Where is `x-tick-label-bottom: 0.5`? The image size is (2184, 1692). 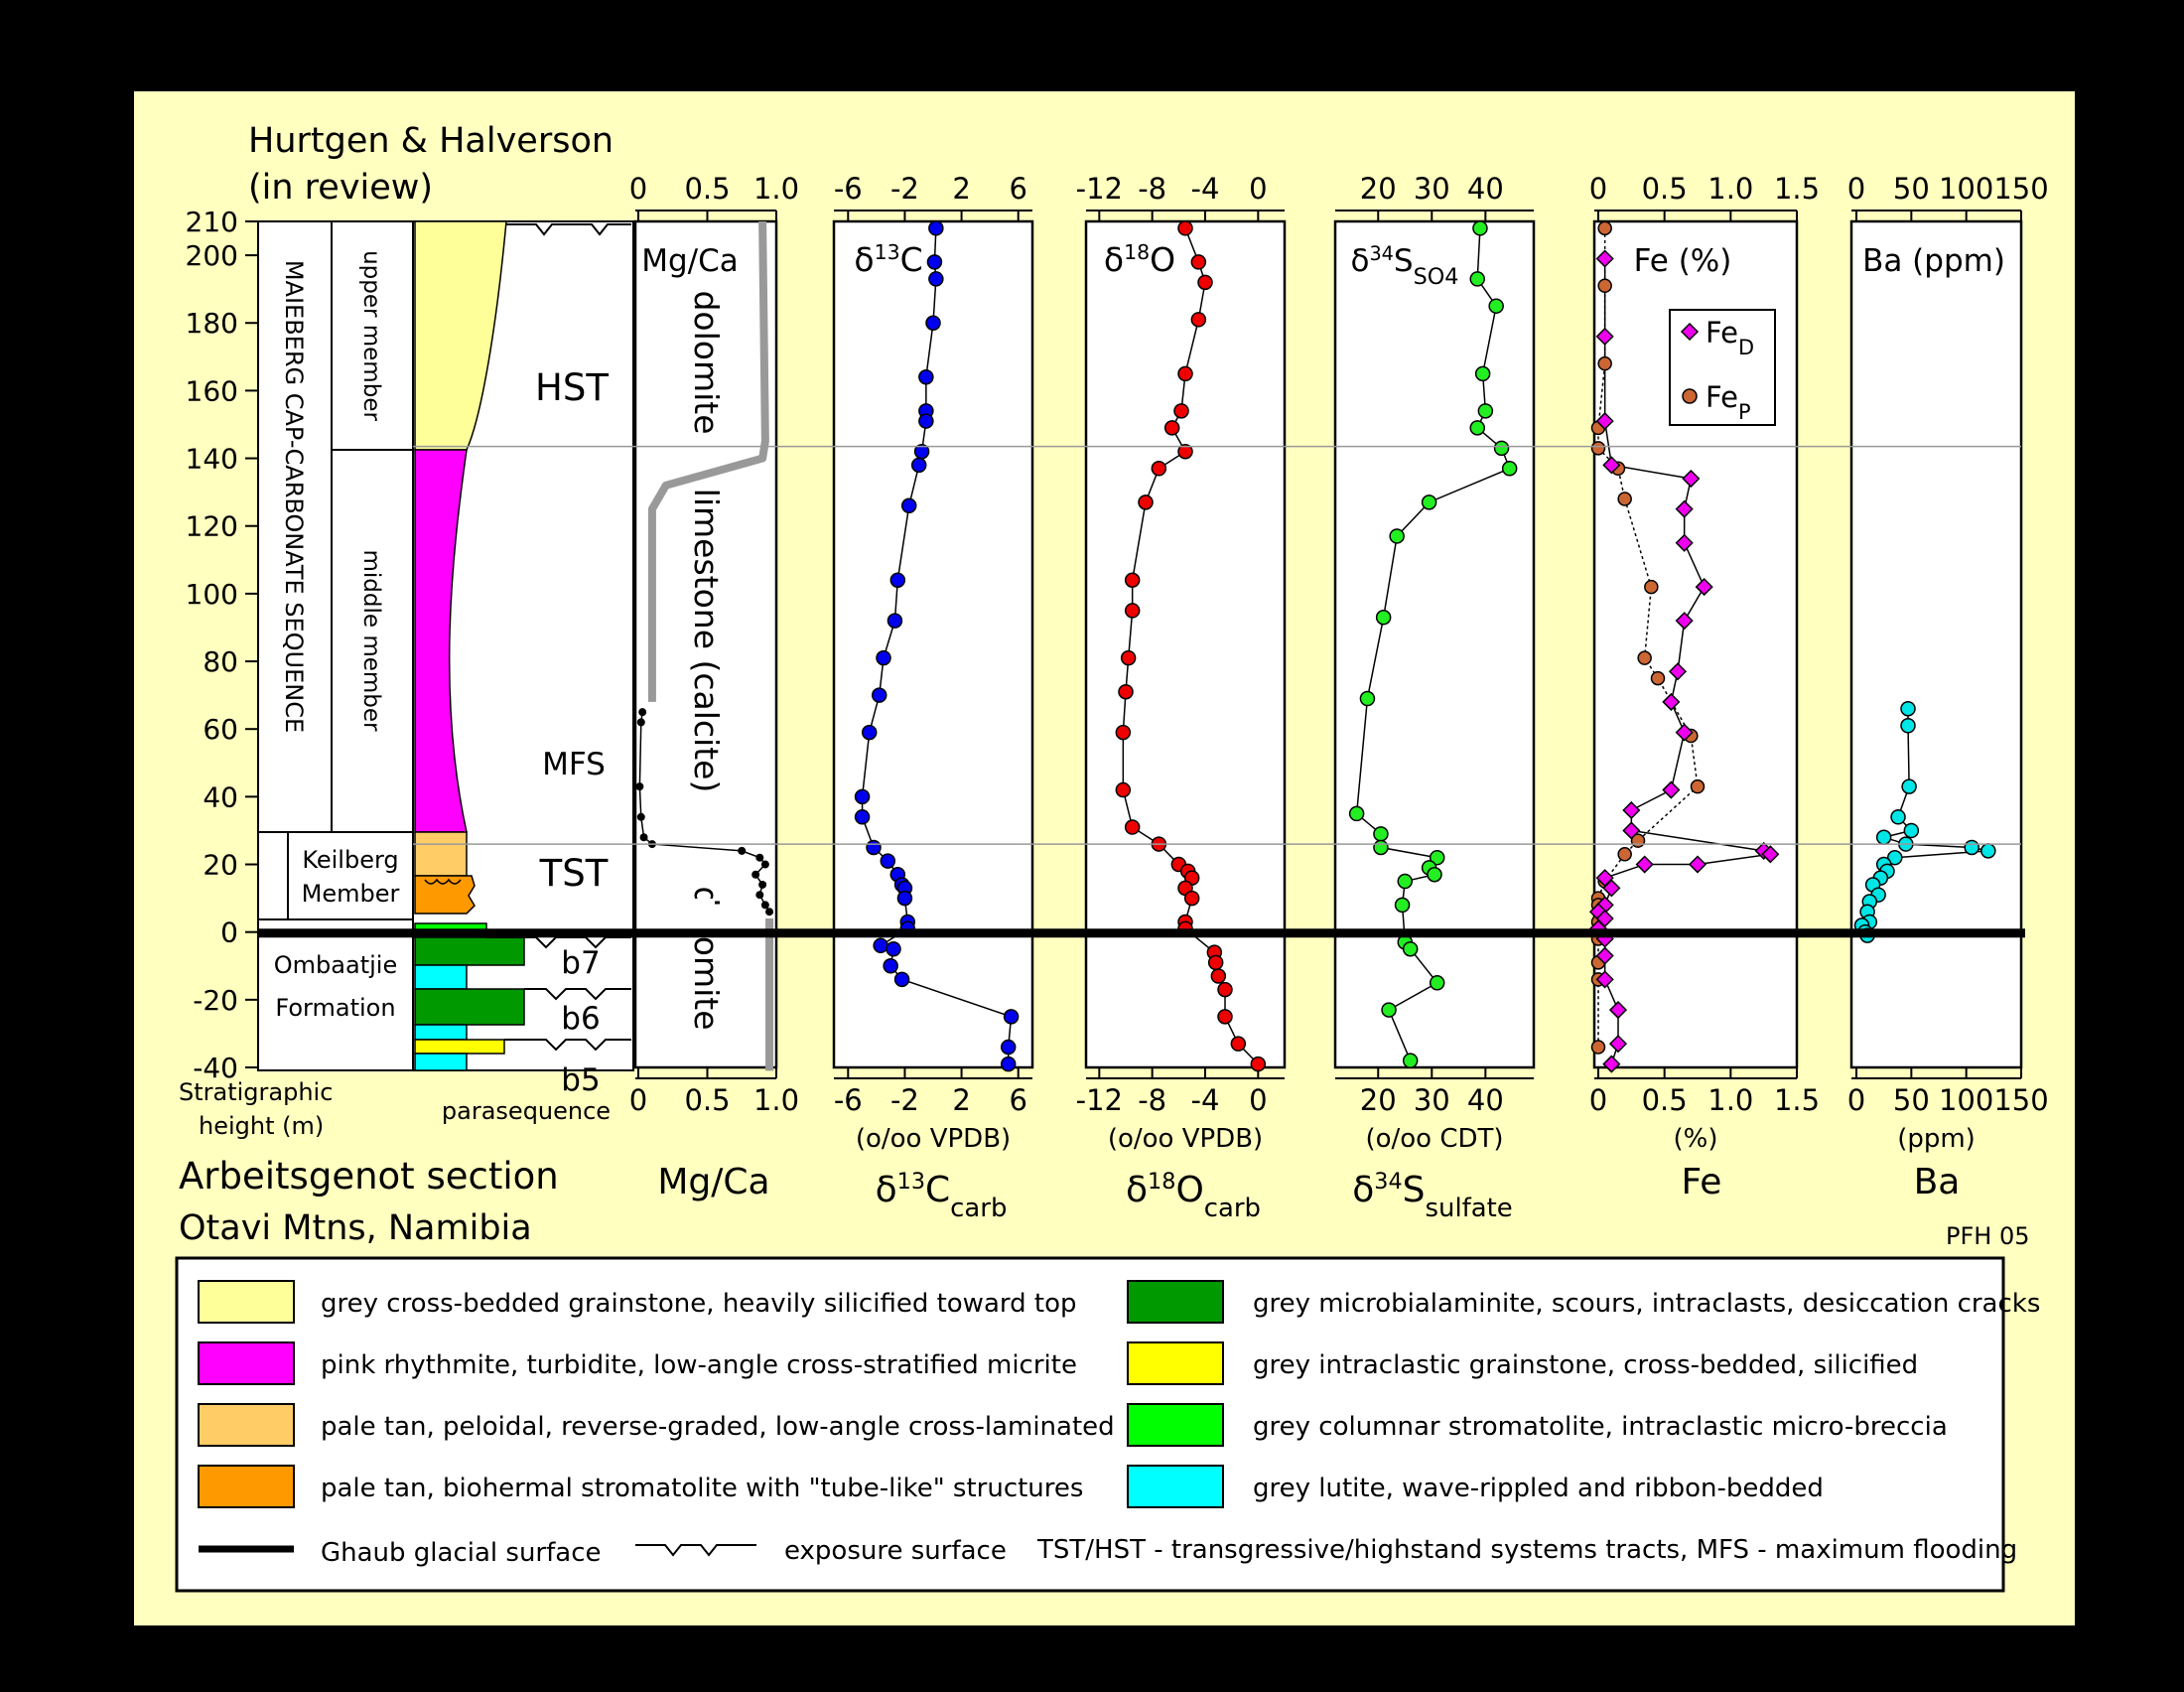
x-tick-label-bottom: 0.5 is located at coordinates (707, 1100).